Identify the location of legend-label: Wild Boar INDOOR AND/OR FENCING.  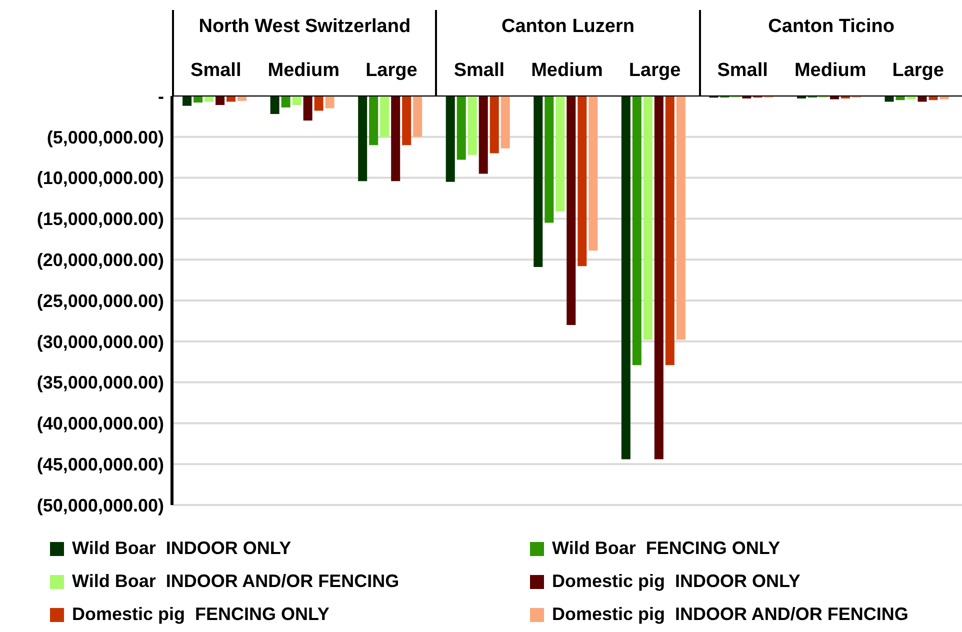
(236, 581).